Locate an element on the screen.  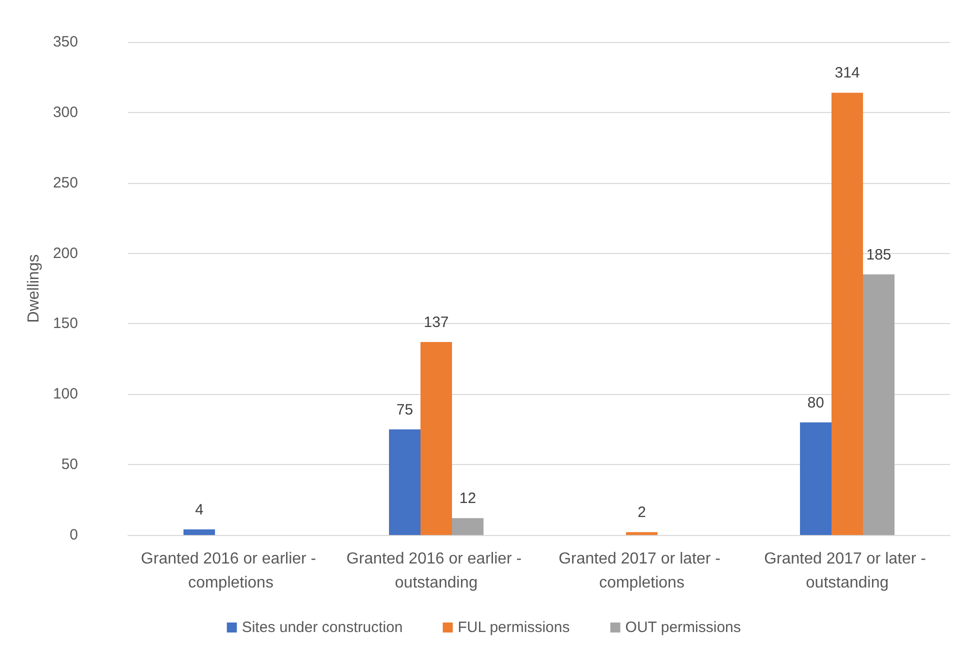
x-tick-label: Granted 2017 or later - completions is located at coordinates (641, 571).